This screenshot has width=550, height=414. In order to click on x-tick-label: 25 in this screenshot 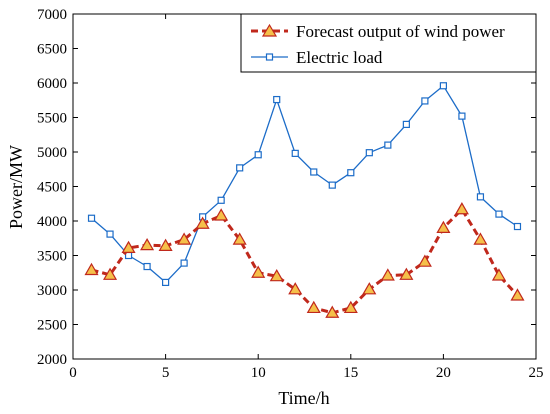, I will do `click(536, 373)`.